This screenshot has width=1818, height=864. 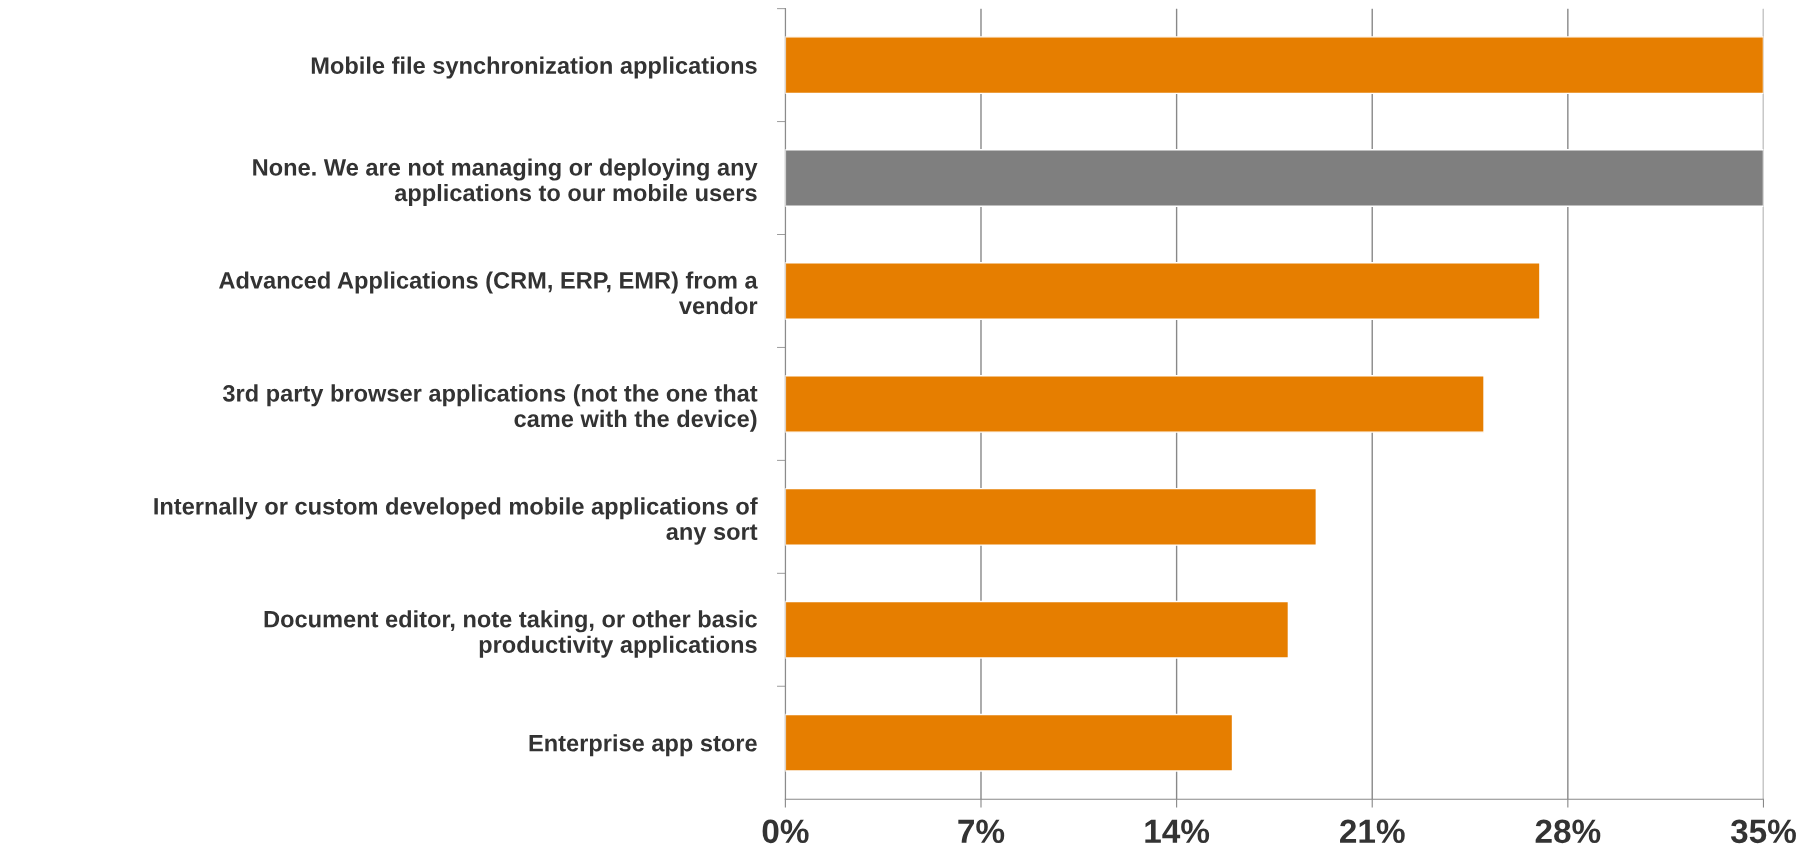 I want to click on x-tick-label: 7%, so click(x=981, y=831).